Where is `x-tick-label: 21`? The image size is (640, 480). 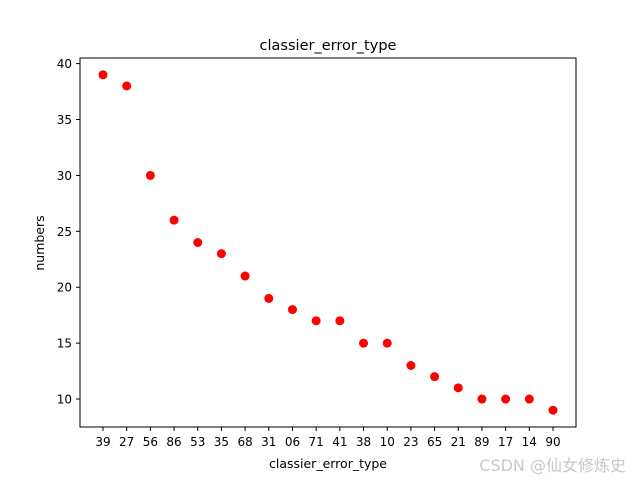
x-tick-label: 21 is located at coordinates (458, 442).